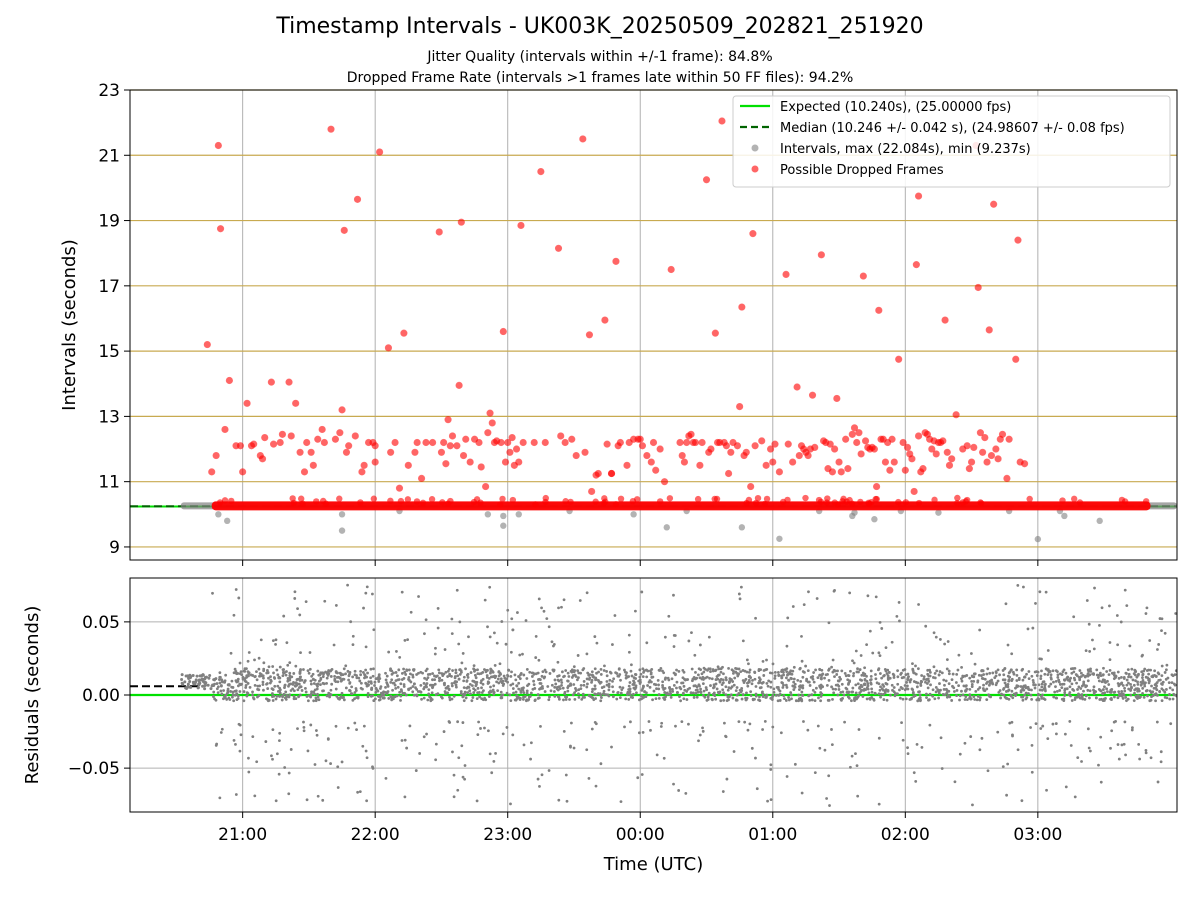  What do you see at coordinates (640, 835) in the screenshot?
I see `x-tick-label: 00:00` at bounding box center [640, 835].